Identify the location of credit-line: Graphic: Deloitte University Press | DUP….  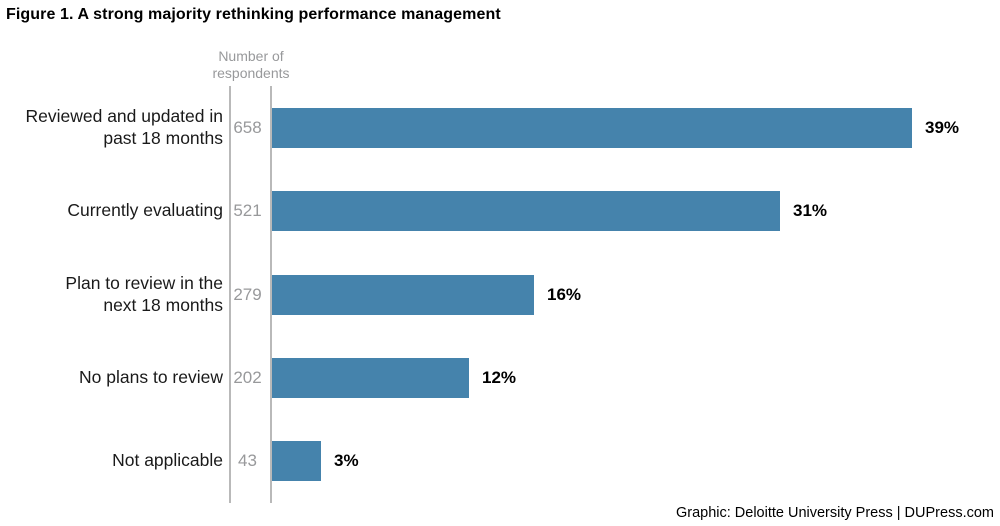
(834, 513).